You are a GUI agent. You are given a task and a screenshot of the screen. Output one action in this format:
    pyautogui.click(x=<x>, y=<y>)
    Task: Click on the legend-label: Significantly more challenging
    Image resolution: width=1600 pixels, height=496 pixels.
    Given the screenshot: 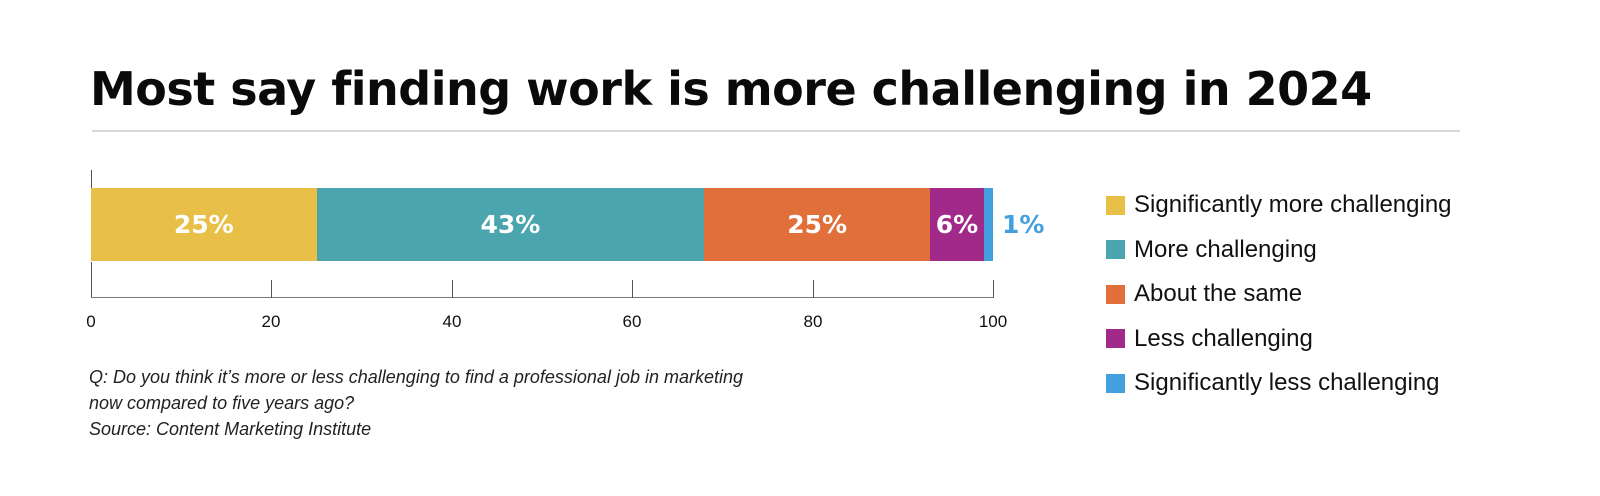 What is the action you would take?
    pyautogui.click(x=1293, y=205)
    